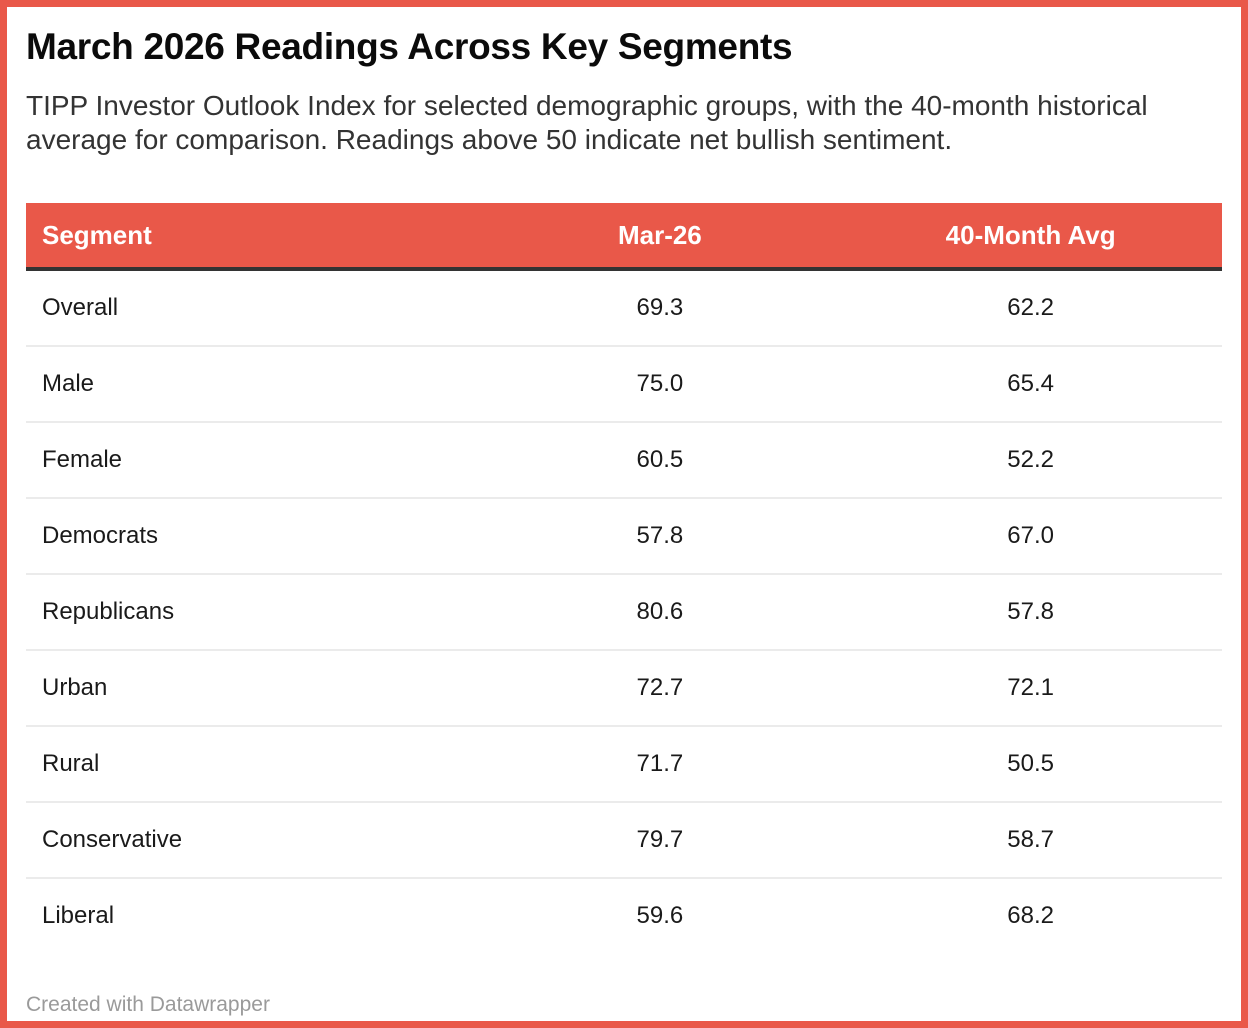 This screenshot has height=1028, width=1248. I want to click on value-cell: 65.4, so click(1030, 384).